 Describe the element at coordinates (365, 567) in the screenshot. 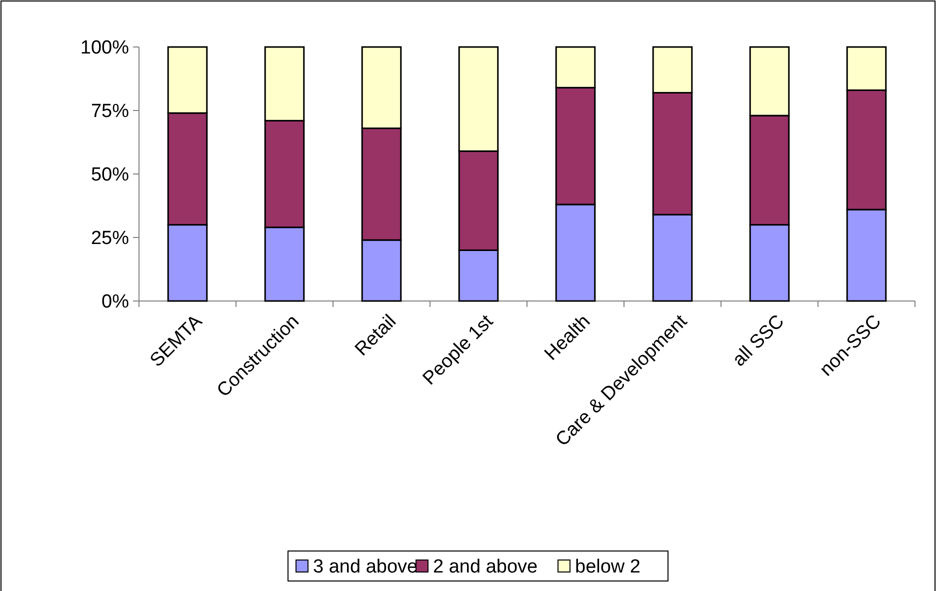

I see `legend-label: 3 and above` at that location.